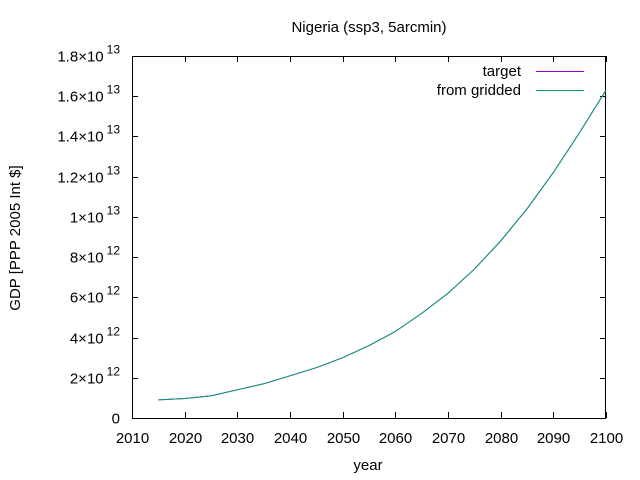  What do you see at coordinates (553, 438) in the screenshot?
I see `x-tick-label: 2090` at bounding box center [553, 438].